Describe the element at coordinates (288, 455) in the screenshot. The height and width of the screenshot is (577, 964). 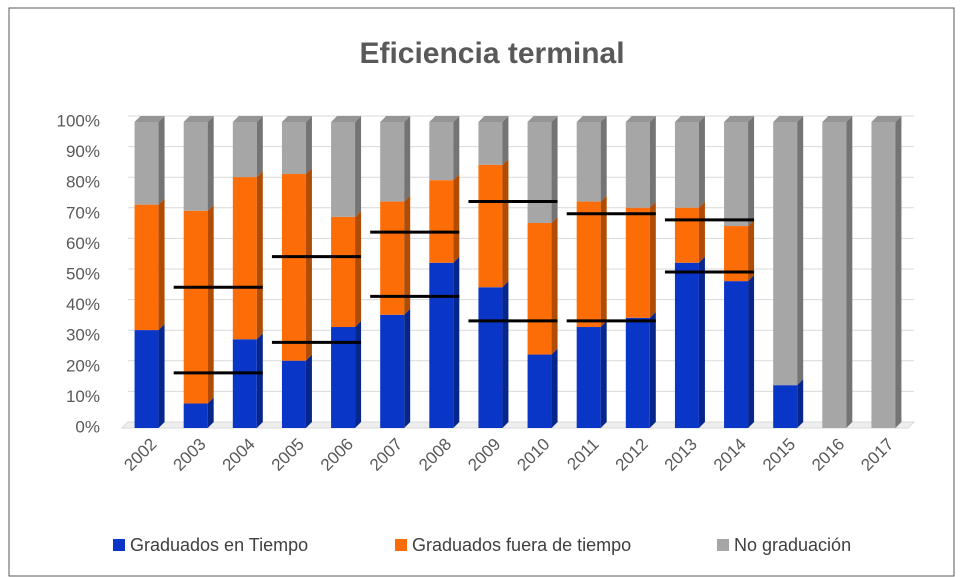
I see `x-tick-label: 2005` at that location.